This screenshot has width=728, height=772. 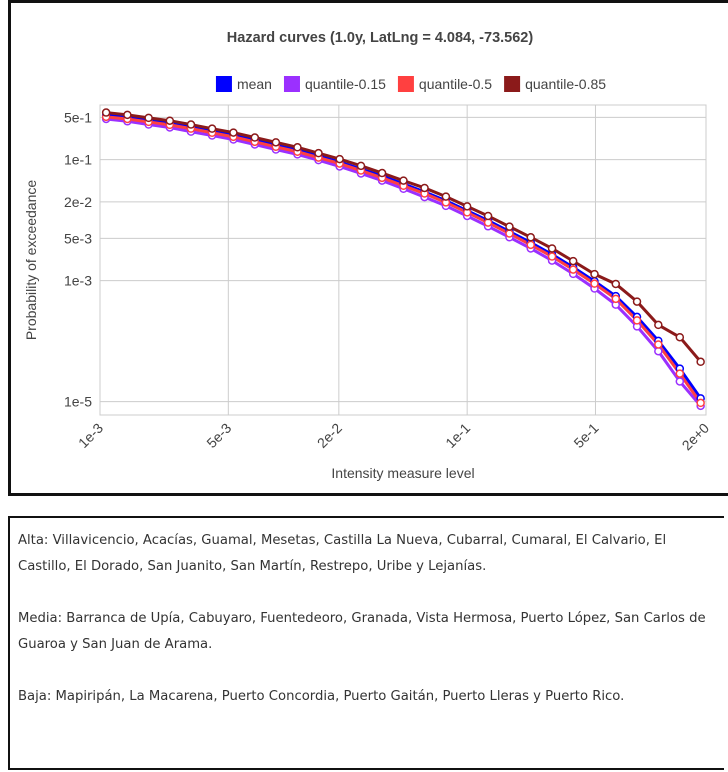 What do you see at coordinates (345, 84) in the screenshot?
I see `legend-label: quantile-0.15` at bounding box center [345, 84].